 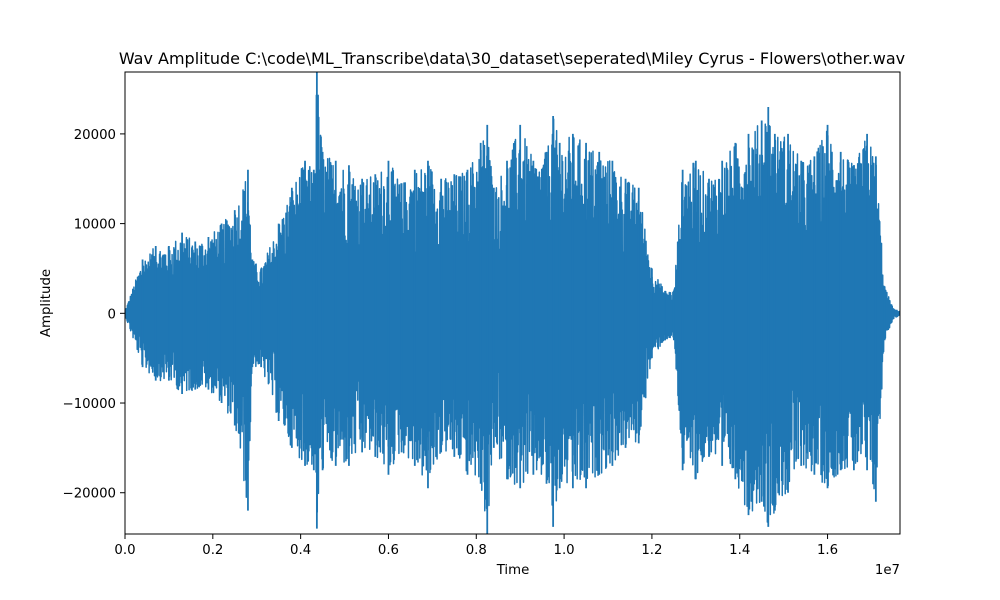 What do you see at coordinates (94, 315) in the screenshot?
I see `y-axis: 20000 10000 0 −10000 −20000` at bounding box center [94, 315].